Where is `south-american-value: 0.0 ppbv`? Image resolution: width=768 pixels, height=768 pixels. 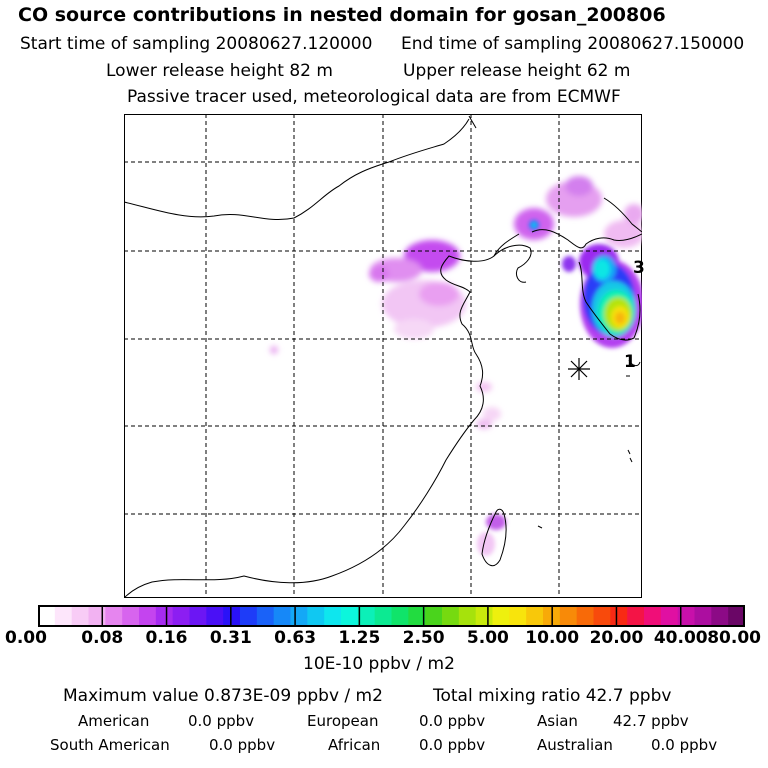 south-american-value: 0.0 ppbv is located at coordinates (242, 745).